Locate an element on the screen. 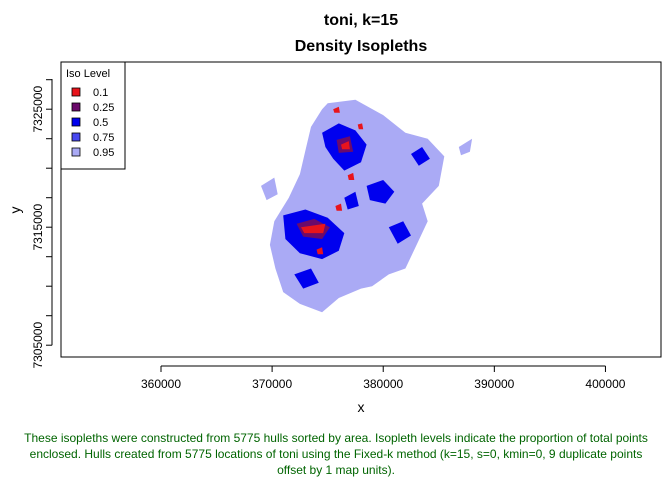 This screenshot has width=672, height=480. x-tick-label-380000: 380000 is located at coordinates (383, 384).